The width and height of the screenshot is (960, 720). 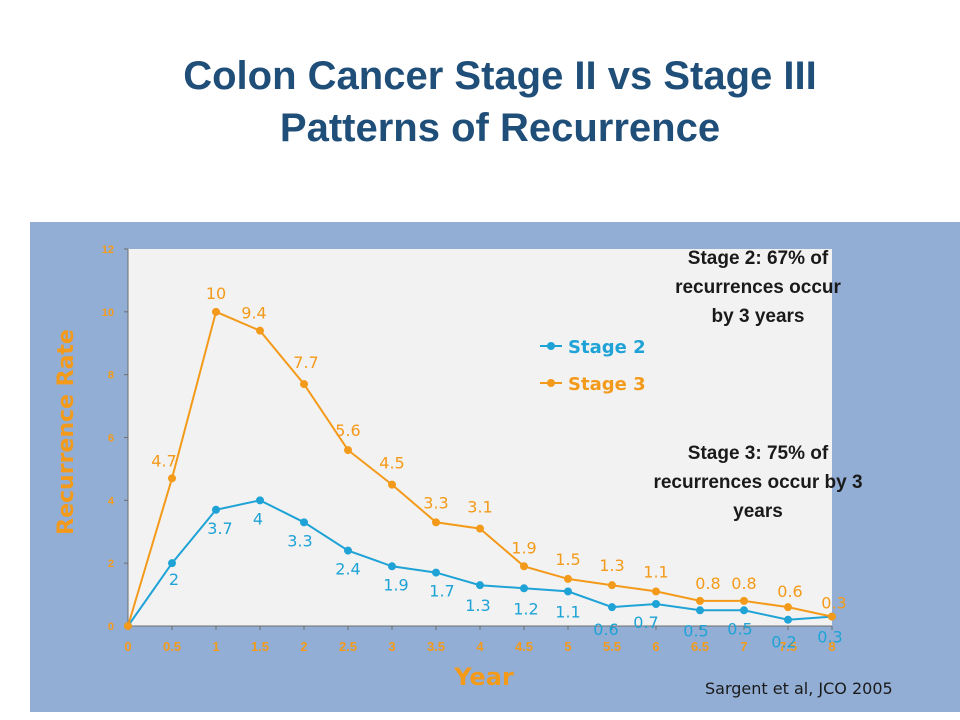 I want to click on y-tick-label: 4, so click(x=111, y=501).